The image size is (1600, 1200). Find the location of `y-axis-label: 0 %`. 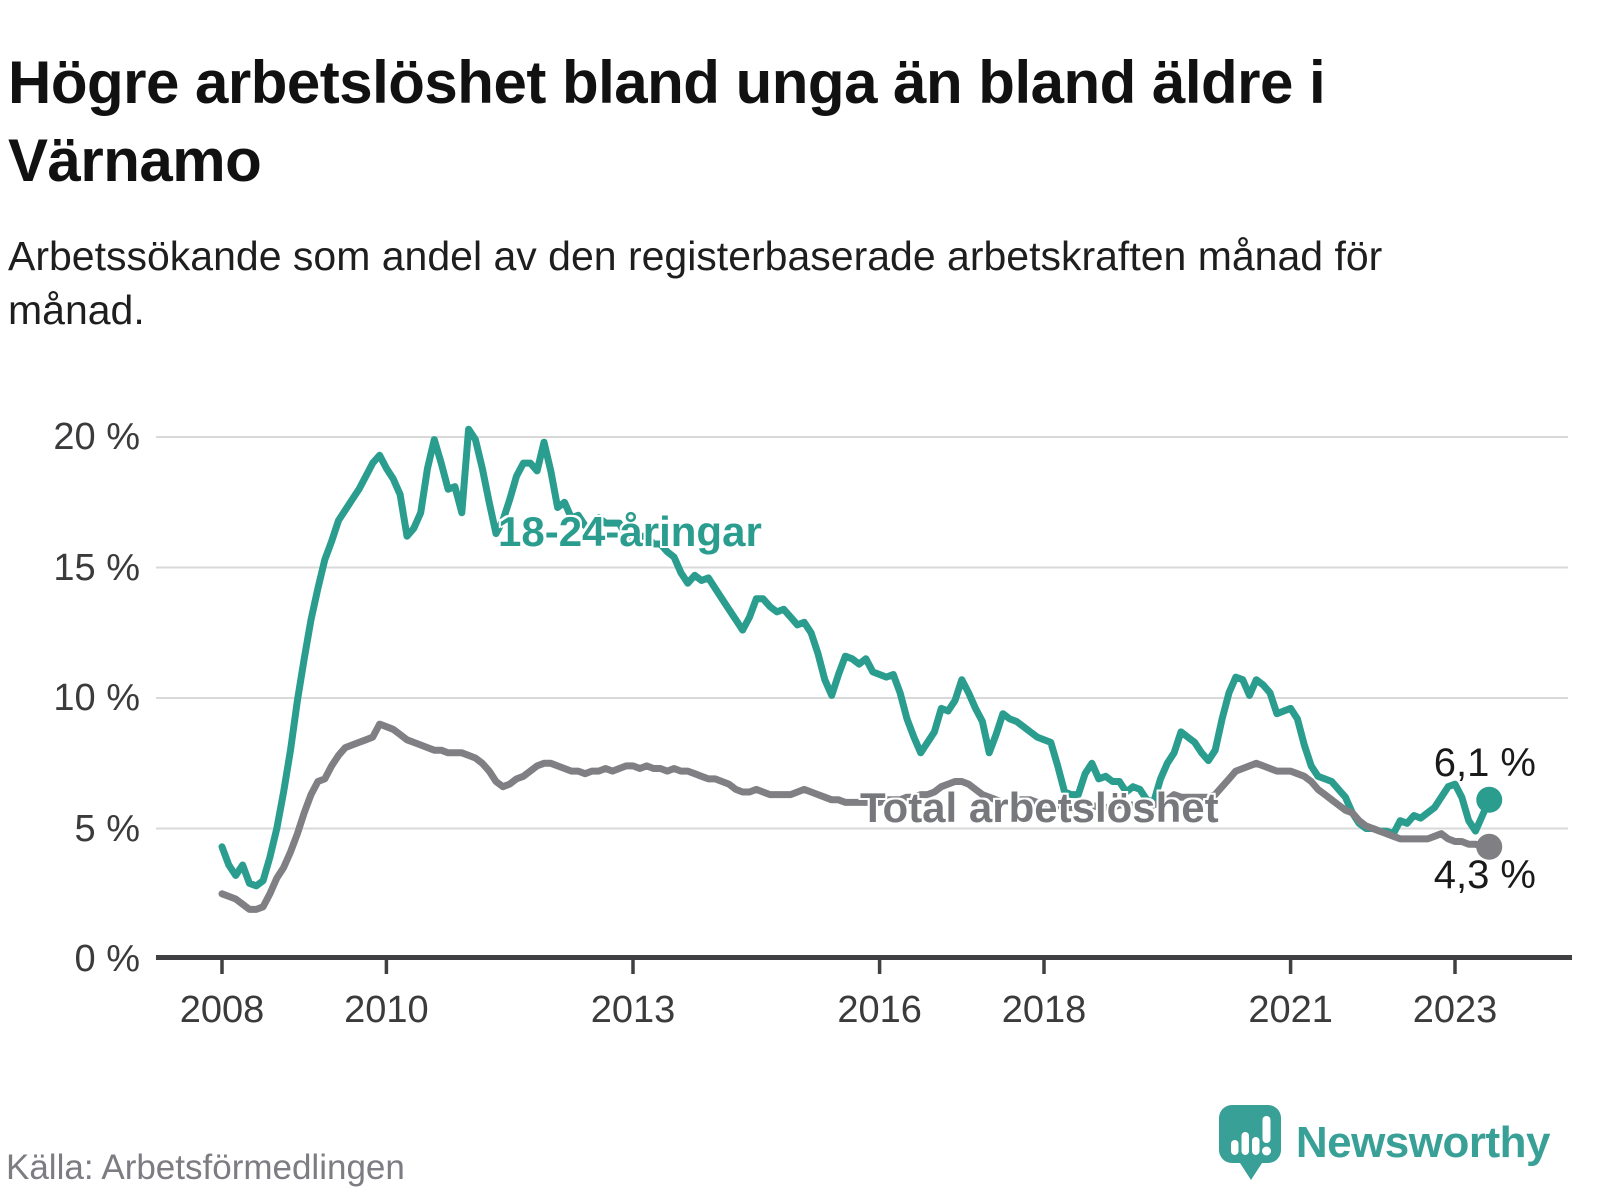

y-axis-label: 0 % is located at coordinates (107, 959).